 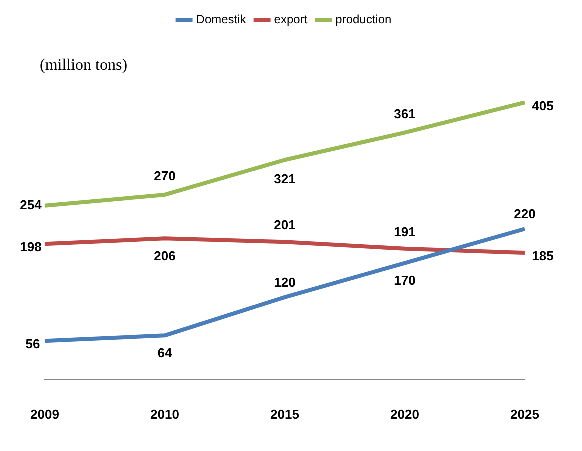 I want to click on data-label: 120, so click(x=285, y=282).